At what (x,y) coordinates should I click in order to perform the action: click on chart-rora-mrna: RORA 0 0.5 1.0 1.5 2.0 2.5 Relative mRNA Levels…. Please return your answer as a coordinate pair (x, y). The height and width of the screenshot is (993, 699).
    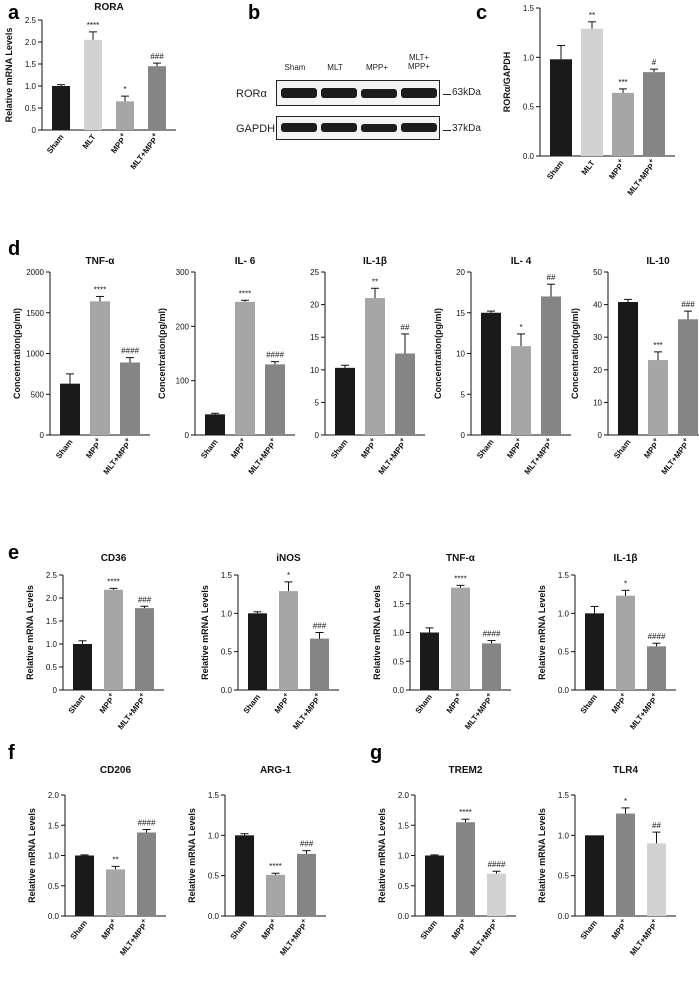
    Looking at the image, I should click on (90, 86).